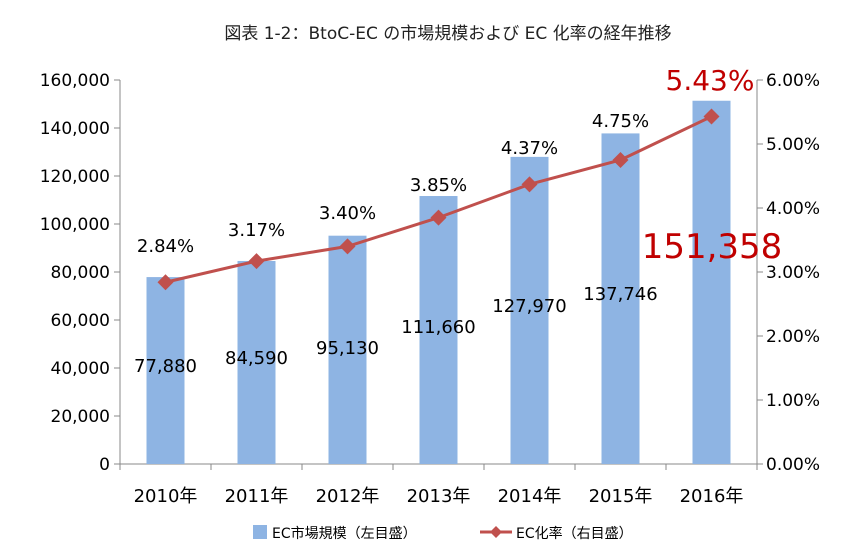 The image size is (861, 555). What do you see at coordinates (530, 496) in the screenshot?
I see `x-category-label: 2014年` at bounding box center [530, 496].